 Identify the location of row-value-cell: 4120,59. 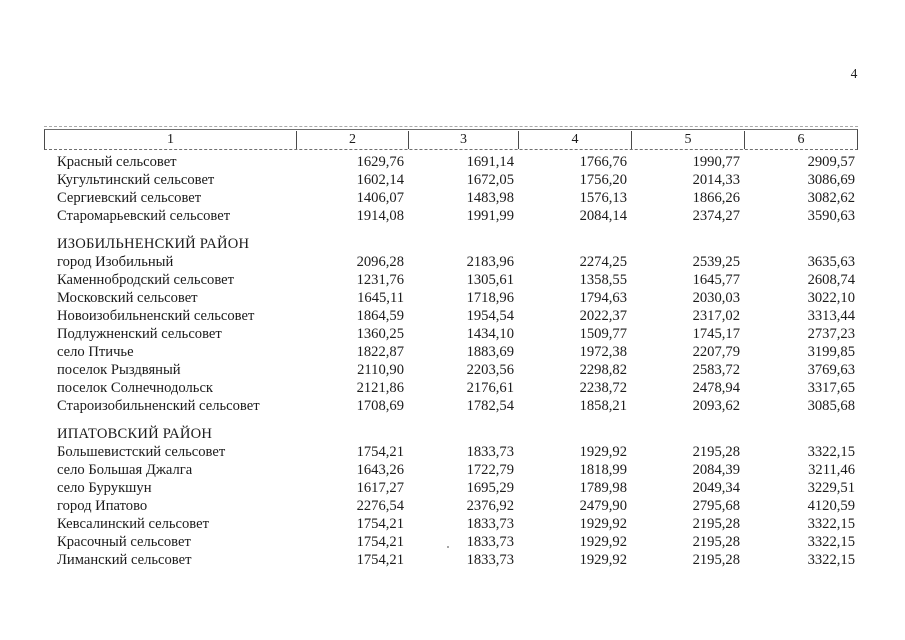
(831, 506).